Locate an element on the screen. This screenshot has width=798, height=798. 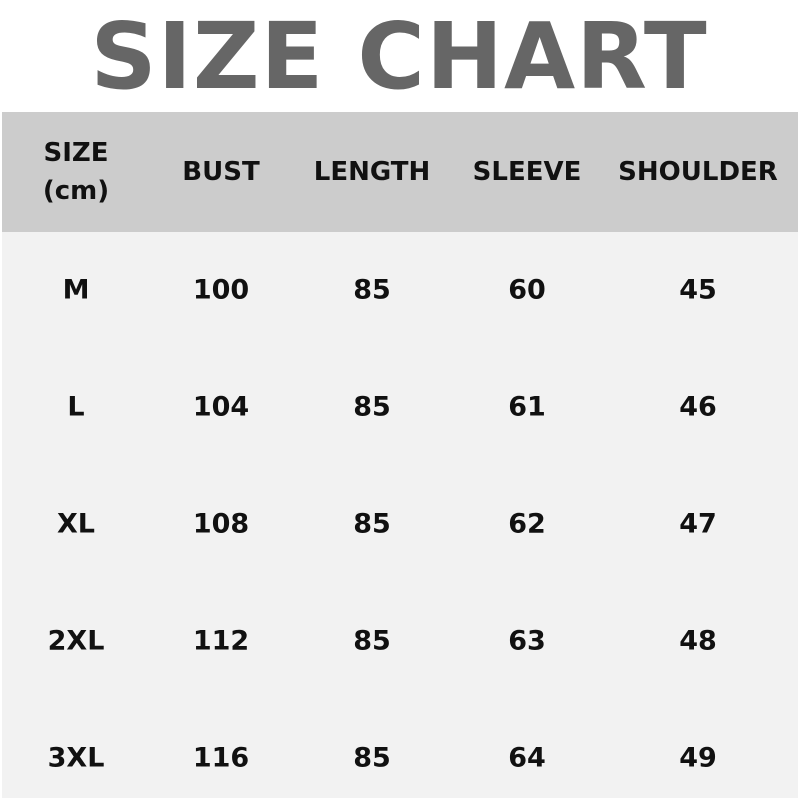
cell-bust: 116 is located at coordinates (221, 758).